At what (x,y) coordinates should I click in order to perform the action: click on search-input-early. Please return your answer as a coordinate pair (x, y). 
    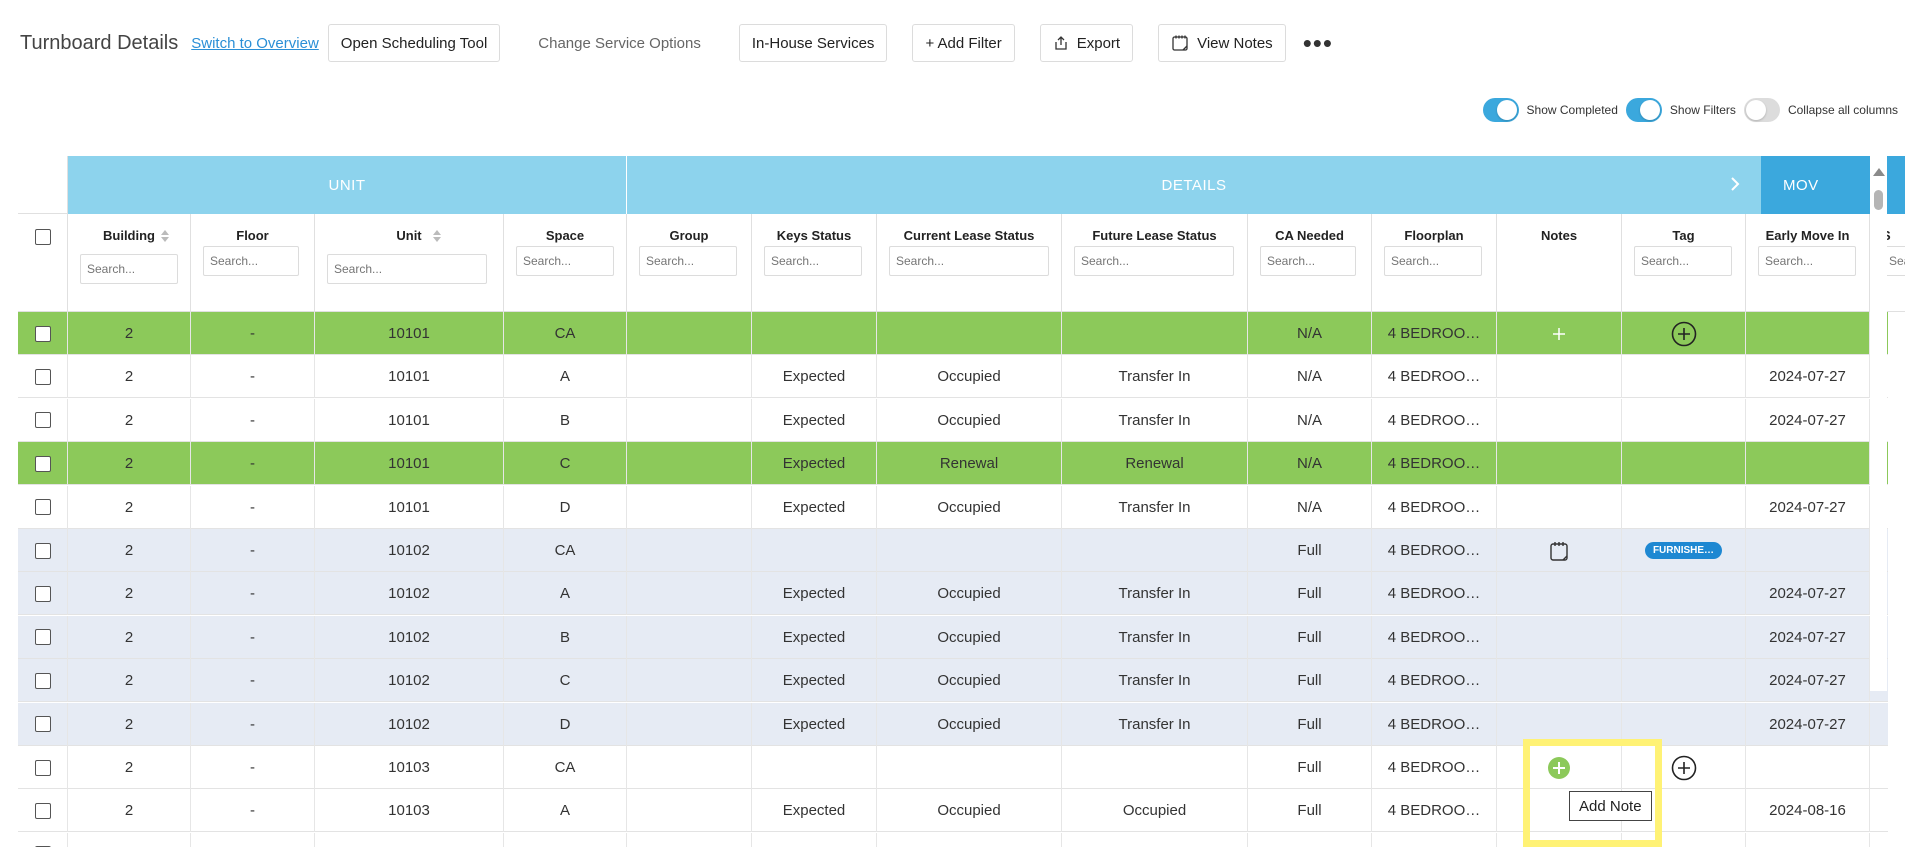
    Looking at the image, I should click on (1807, 261).